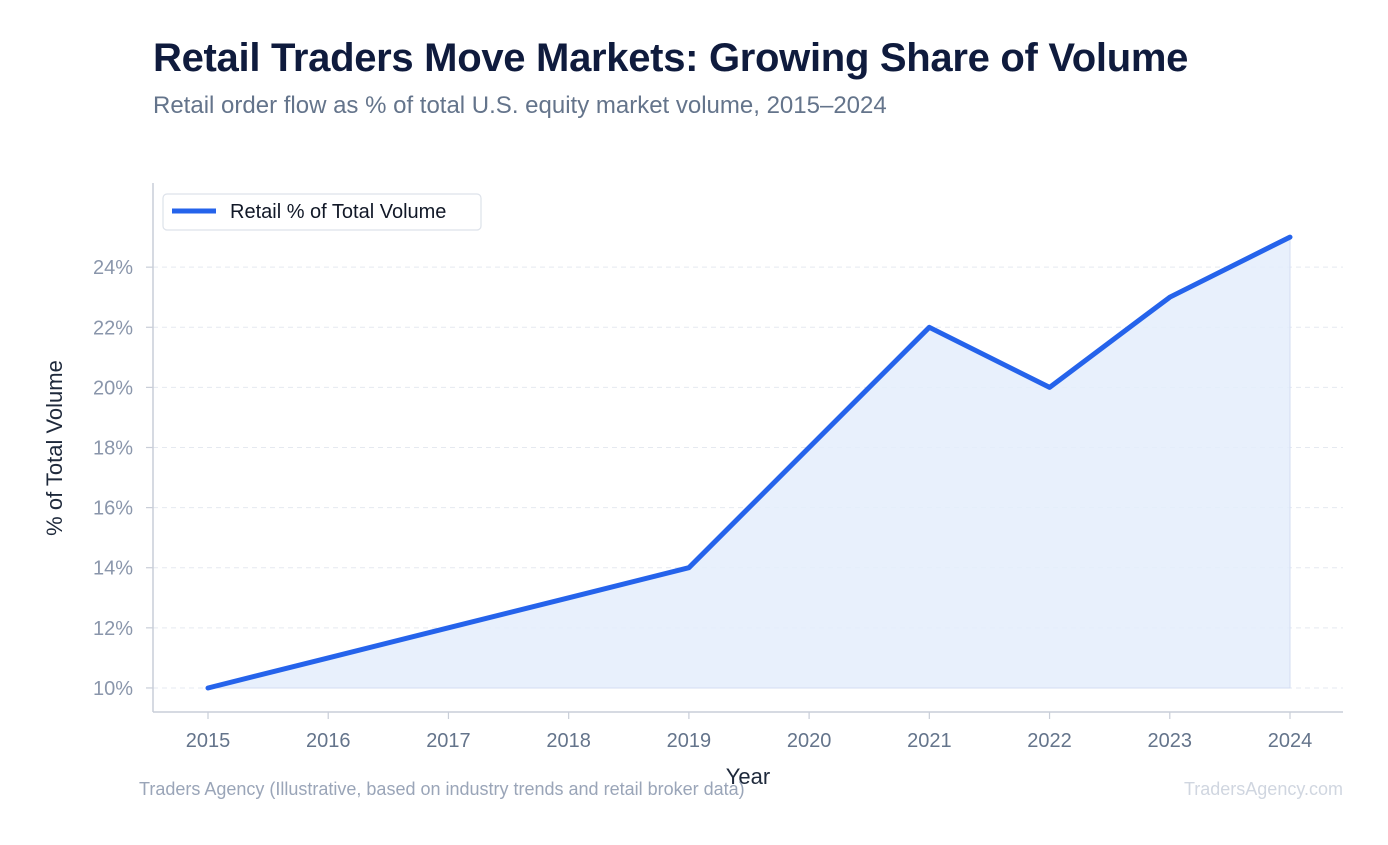  I want to click on x-ticks: 2015 2016 2017 2018 2019 2020 2021 2022 2023 2024, so click(749, 732).